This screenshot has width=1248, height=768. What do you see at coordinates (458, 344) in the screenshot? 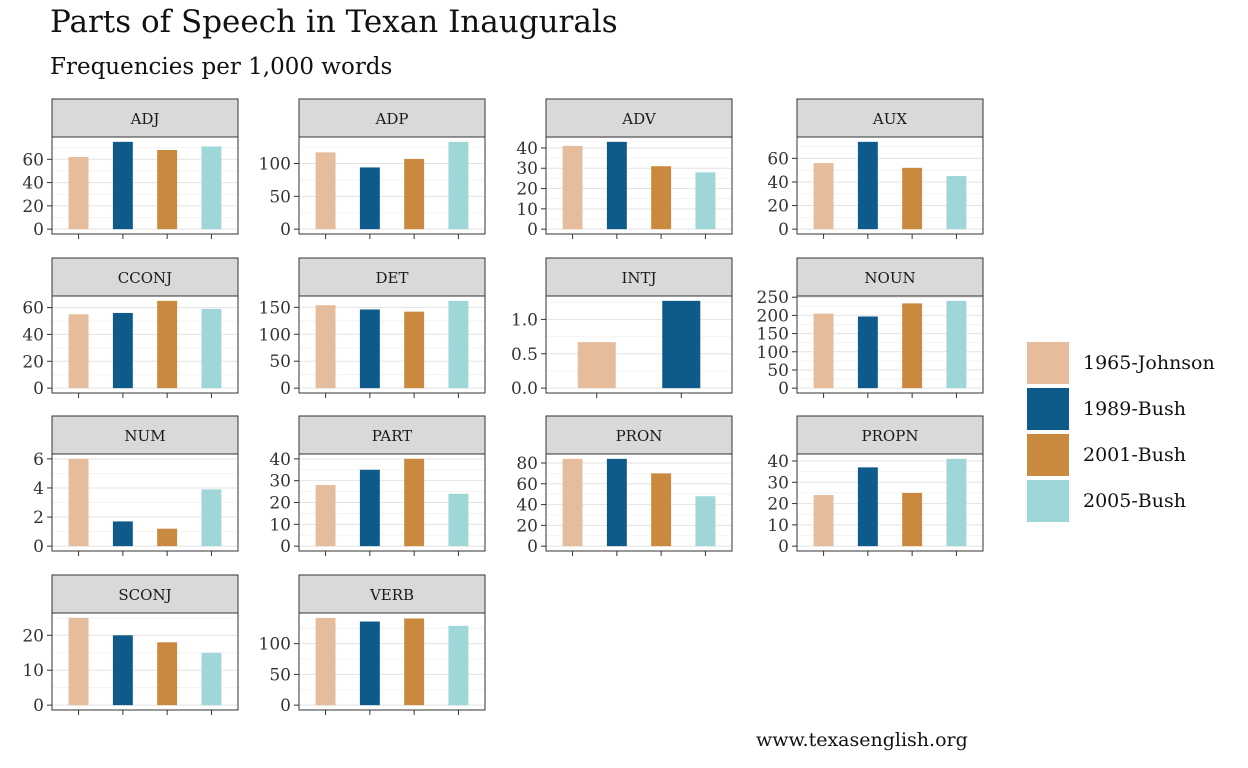
I see `bar-det-2005-bush` at bounding box center [458, 344].